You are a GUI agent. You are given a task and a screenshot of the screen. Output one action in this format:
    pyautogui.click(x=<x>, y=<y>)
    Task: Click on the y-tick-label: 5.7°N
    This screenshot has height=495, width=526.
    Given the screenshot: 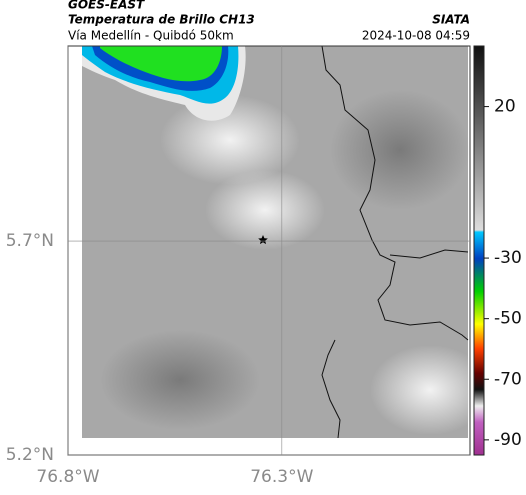 What is the action you would take?
    pyautogui.click(x=30, y=241)
    